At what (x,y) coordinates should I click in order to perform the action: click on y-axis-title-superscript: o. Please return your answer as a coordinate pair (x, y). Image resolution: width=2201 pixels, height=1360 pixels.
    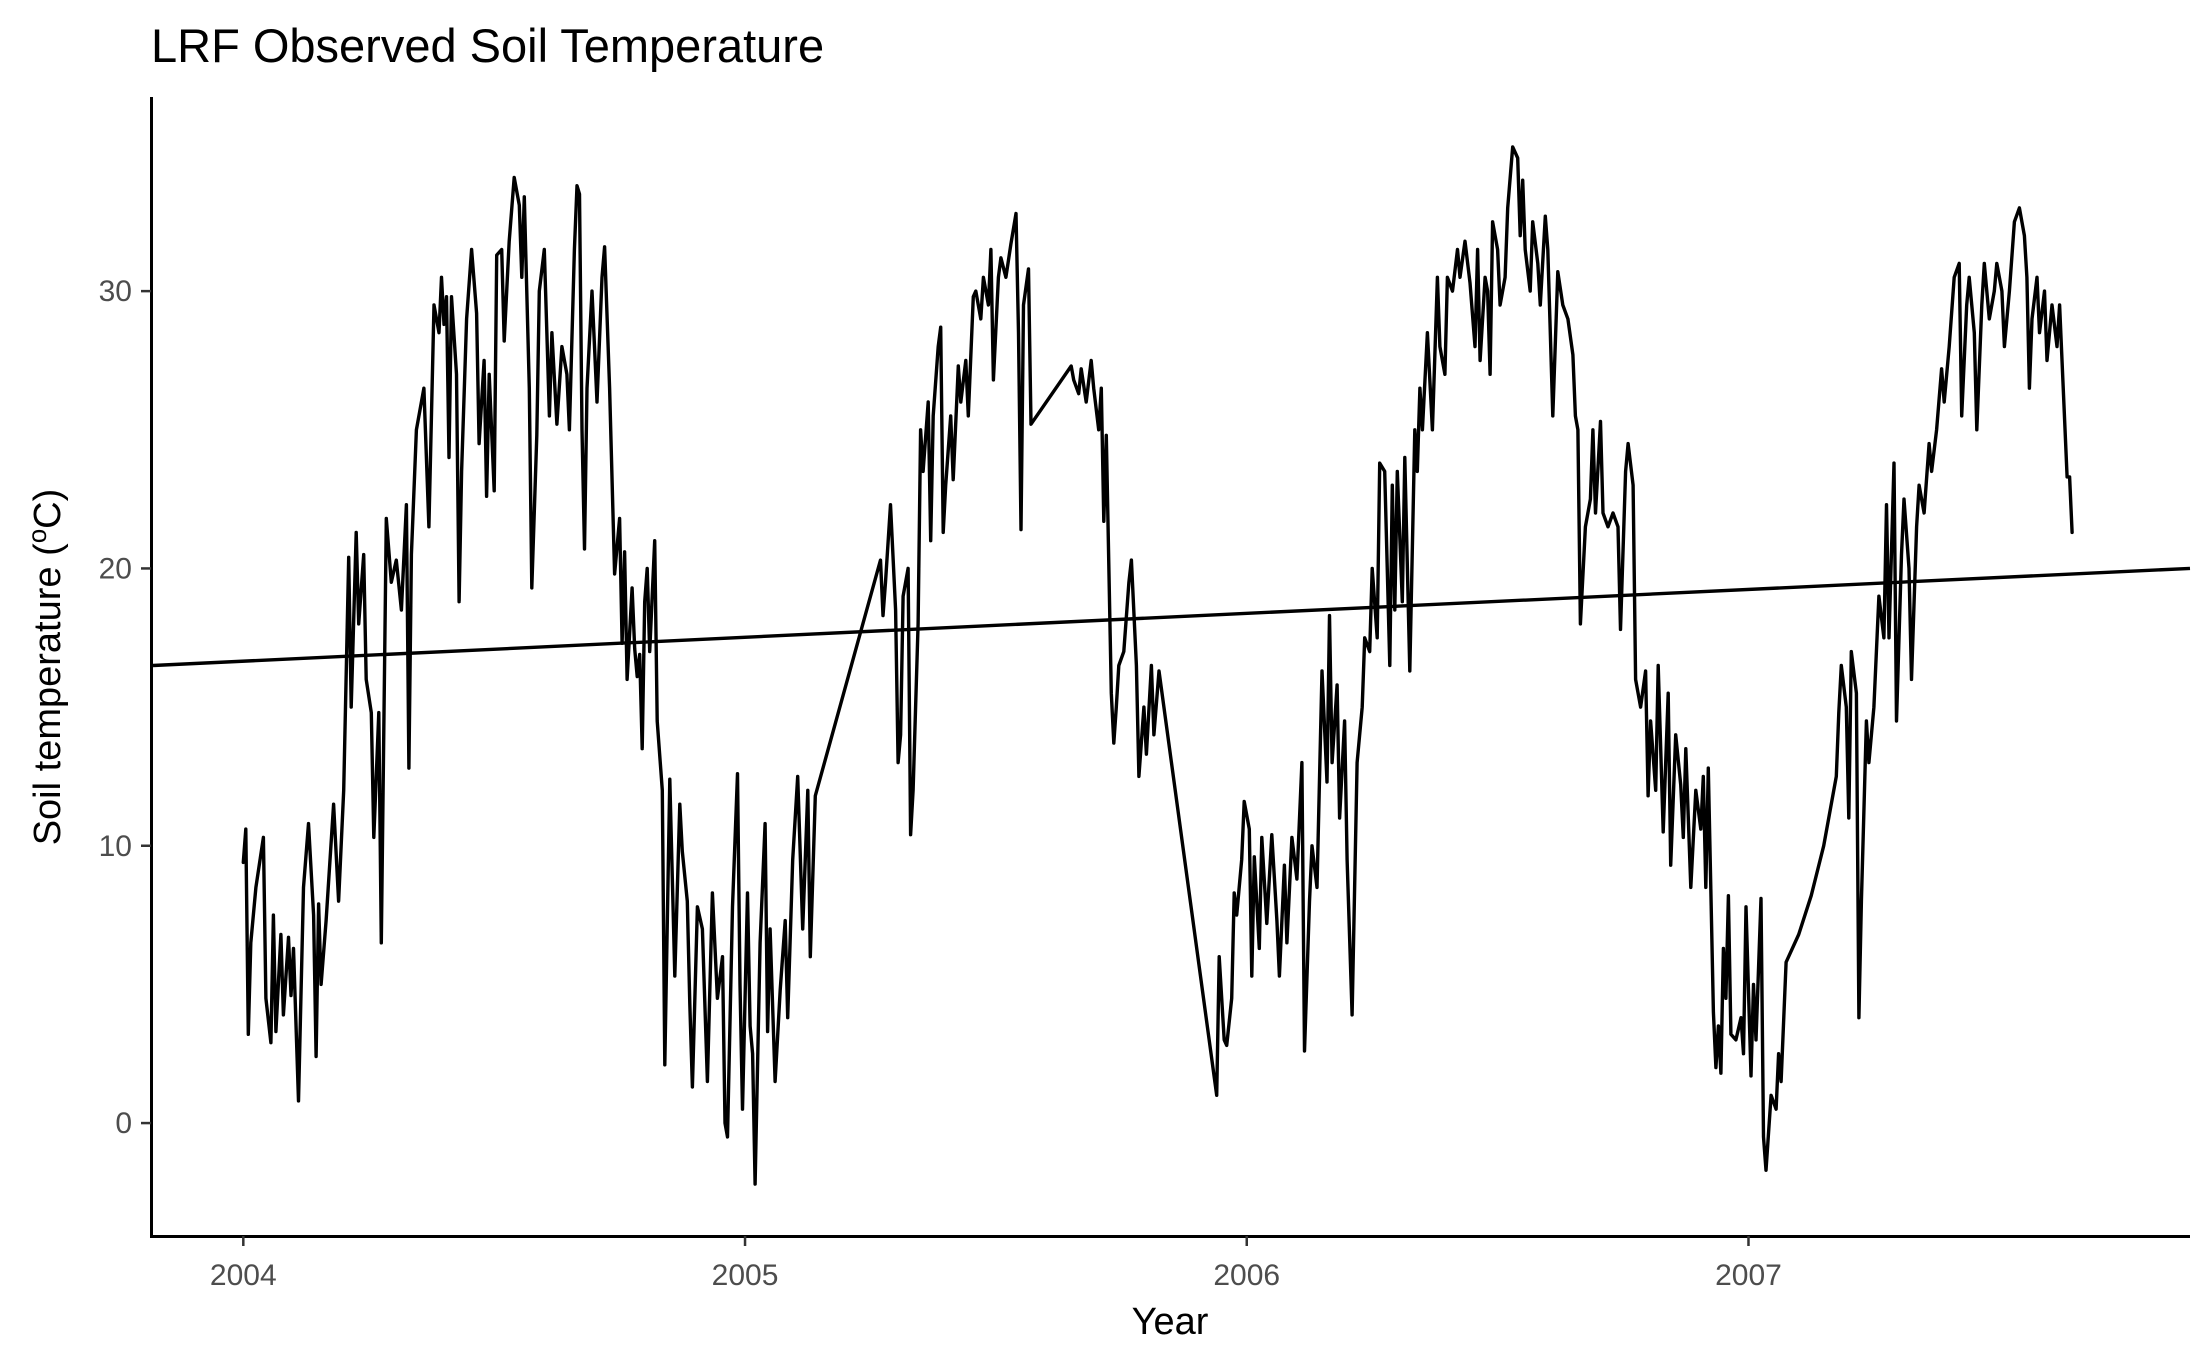
    Looking at the image, I should click on (37, 536).